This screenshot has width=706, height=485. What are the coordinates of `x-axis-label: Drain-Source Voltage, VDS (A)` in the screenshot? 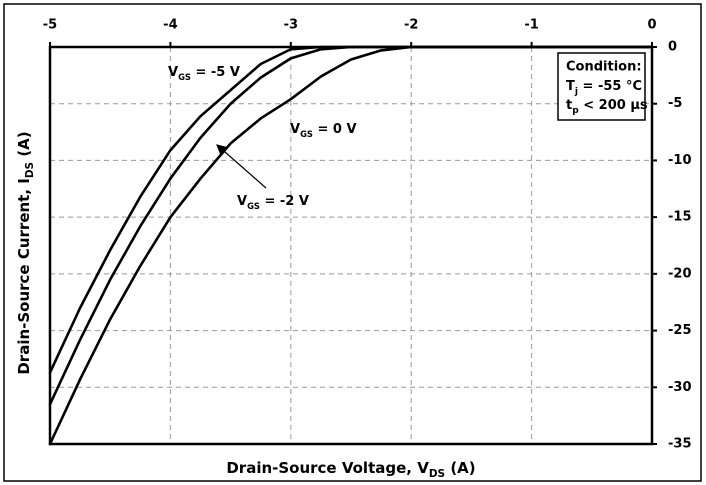 It's located at (350, 470).